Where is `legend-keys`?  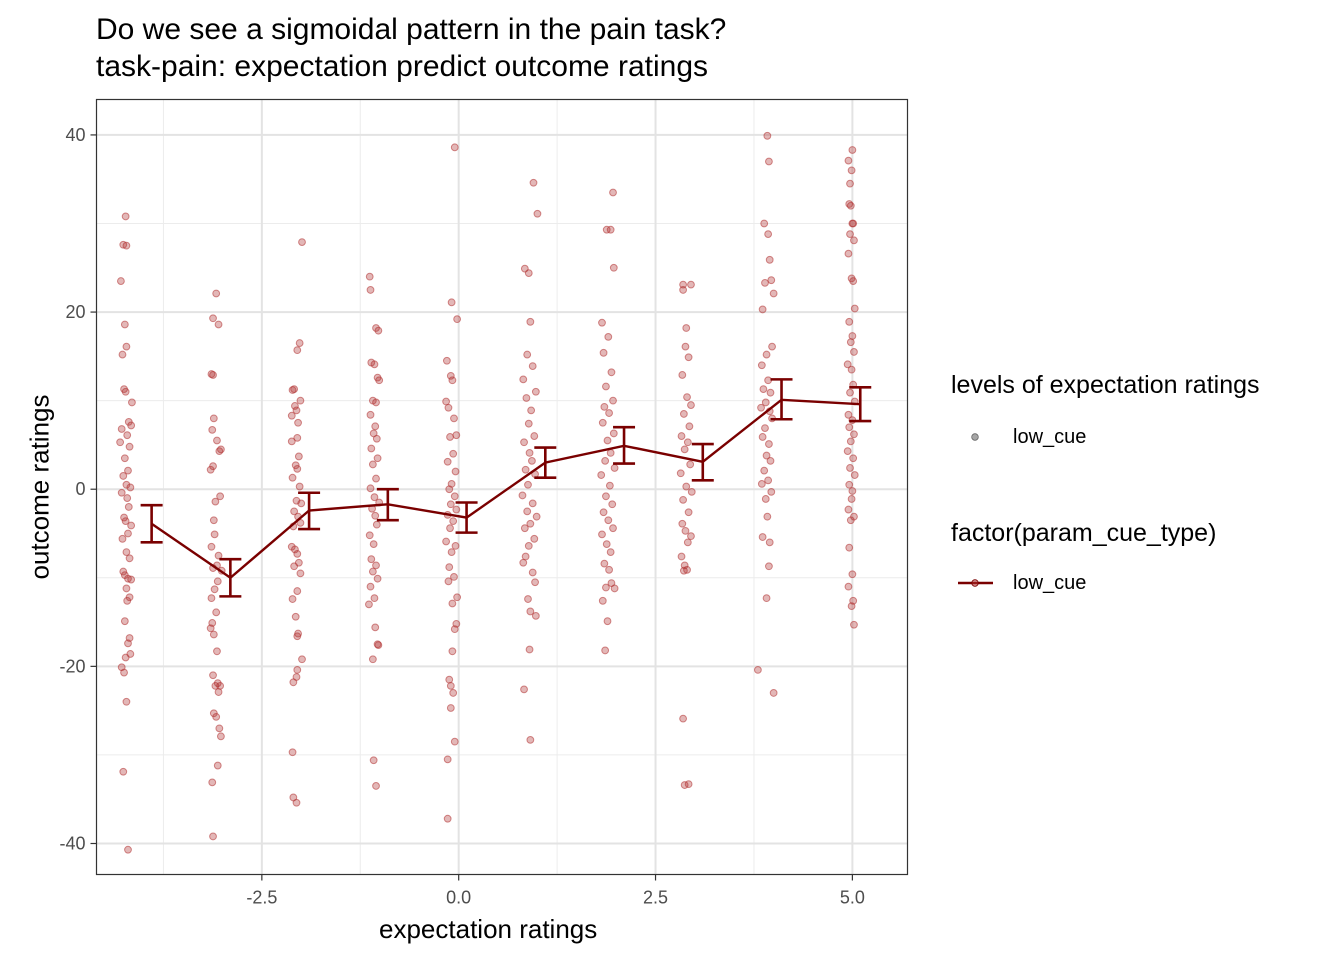 legend-keys is located at coordinates (975, 510).